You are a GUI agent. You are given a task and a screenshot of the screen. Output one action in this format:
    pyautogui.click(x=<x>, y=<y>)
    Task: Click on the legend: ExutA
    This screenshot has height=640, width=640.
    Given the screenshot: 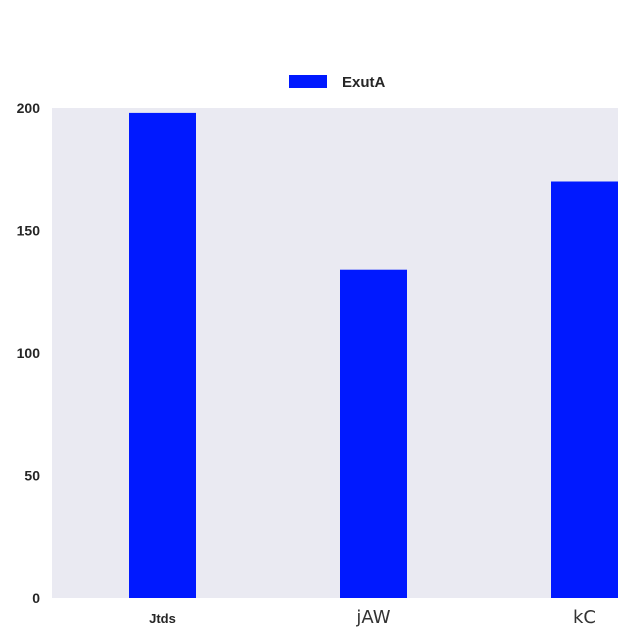 What is the action you would take?
    pyautogui.click(x=337, y=82)
    